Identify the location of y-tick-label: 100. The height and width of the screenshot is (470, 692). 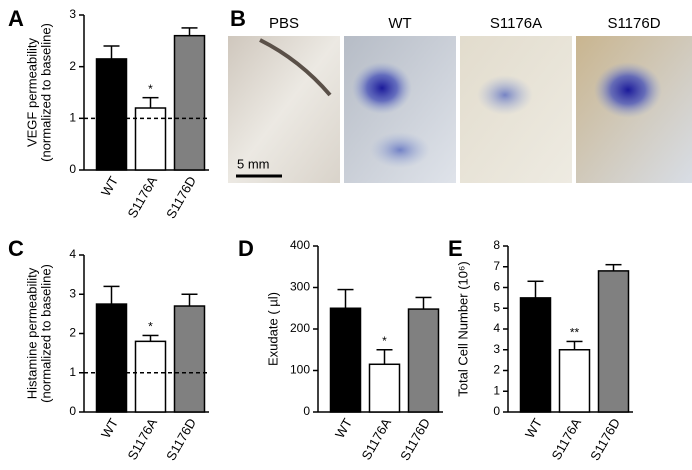
(300, 370).